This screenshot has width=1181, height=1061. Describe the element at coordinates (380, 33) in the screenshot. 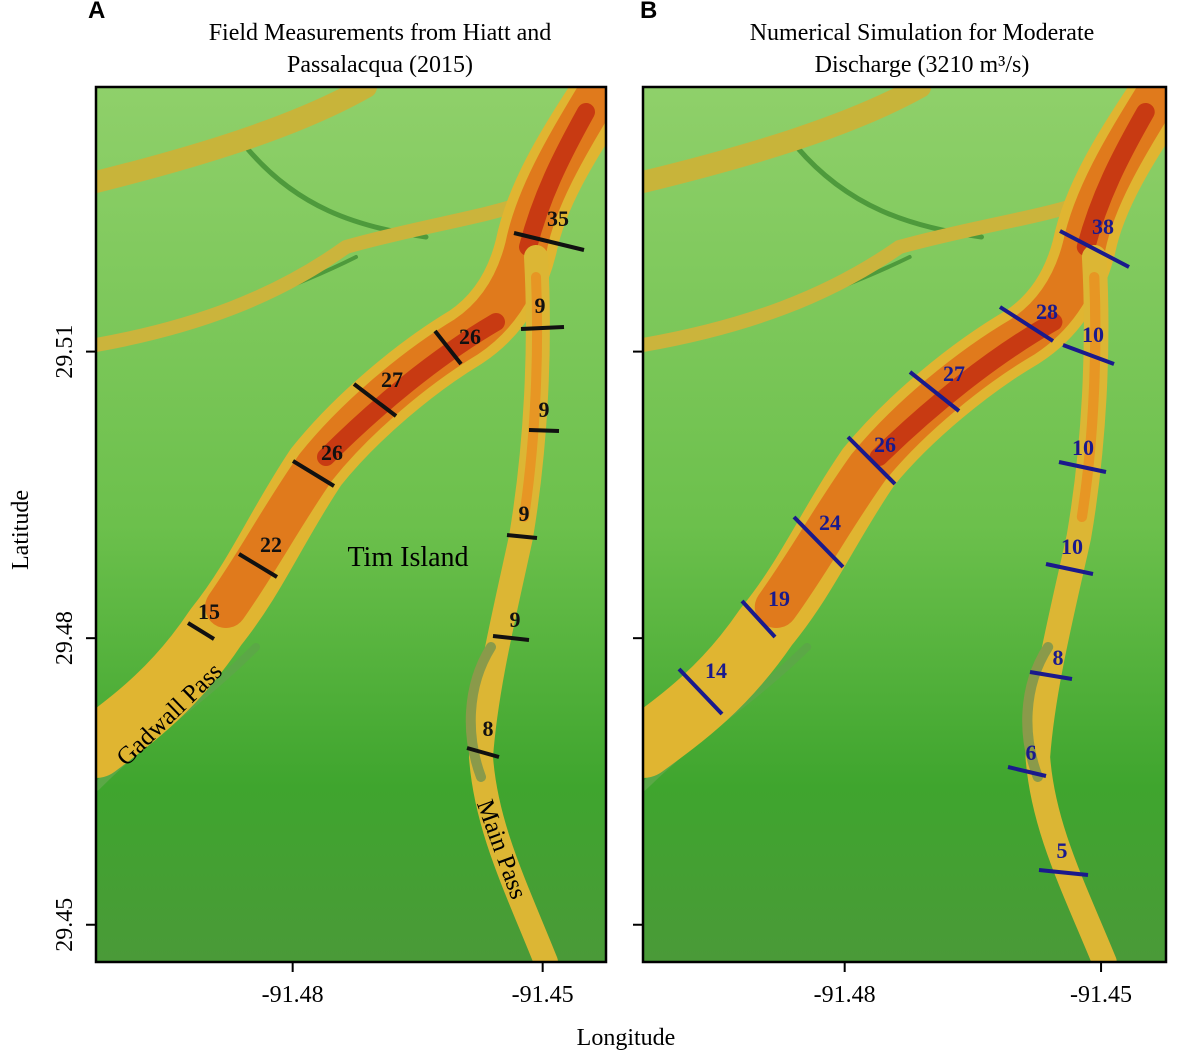

I see `panel-title: Field Measurements from Hiatt and` at that location.